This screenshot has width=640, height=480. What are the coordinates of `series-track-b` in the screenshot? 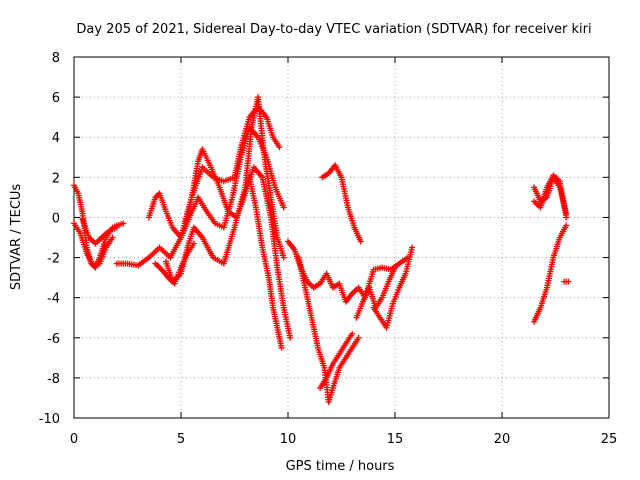 It's located at (93, 244).